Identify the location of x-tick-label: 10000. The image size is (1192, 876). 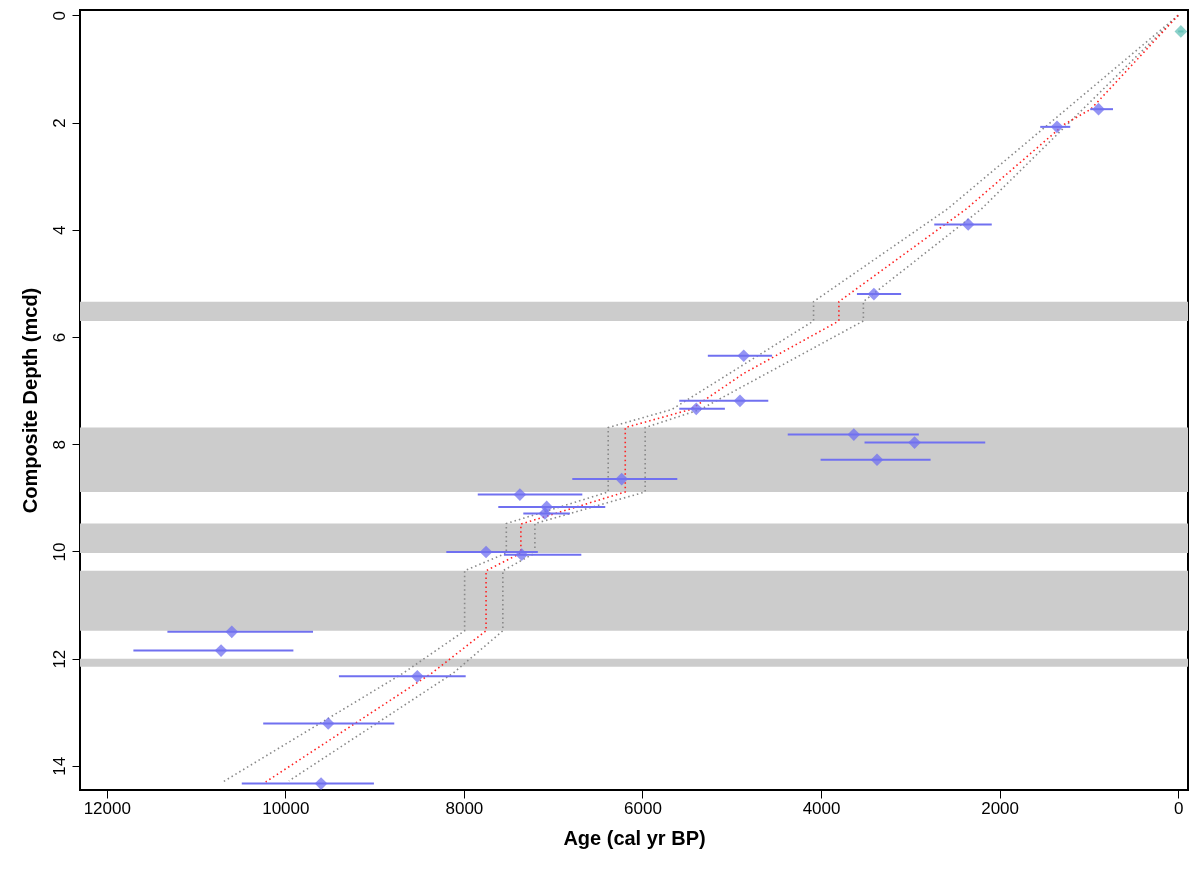
(286, 808).